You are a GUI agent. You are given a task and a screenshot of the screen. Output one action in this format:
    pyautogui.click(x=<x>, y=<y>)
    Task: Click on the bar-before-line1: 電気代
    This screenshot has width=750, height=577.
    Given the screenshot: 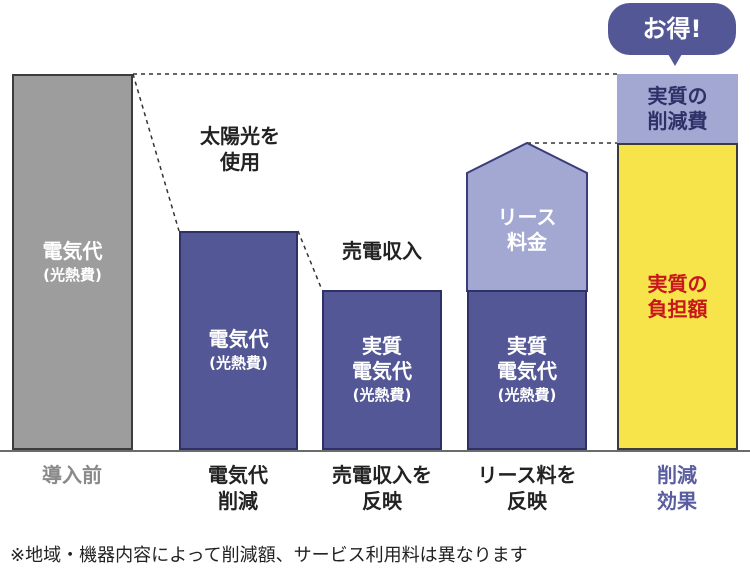 What is the action you would take?
    pyautogui.click(x=72, y=250)
    